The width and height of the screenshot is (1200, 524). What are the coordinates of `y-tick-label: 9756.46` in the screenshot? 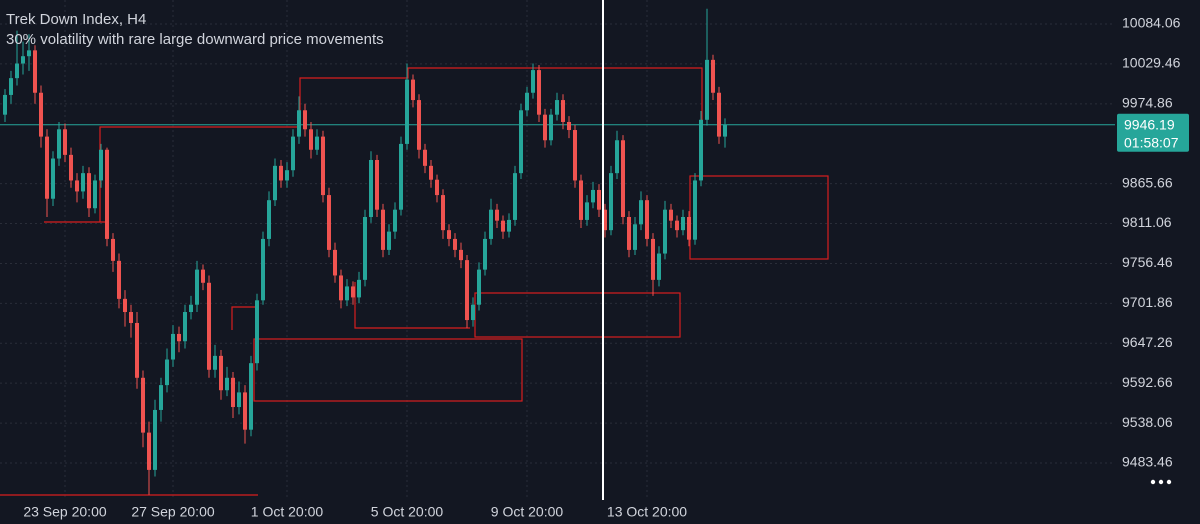 It's located at (1147, 262).